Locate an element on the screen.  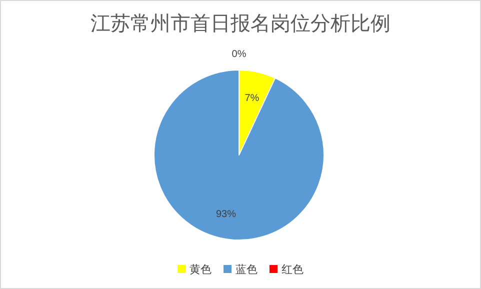
data-label: 93% is located at coordinates (226, 214).